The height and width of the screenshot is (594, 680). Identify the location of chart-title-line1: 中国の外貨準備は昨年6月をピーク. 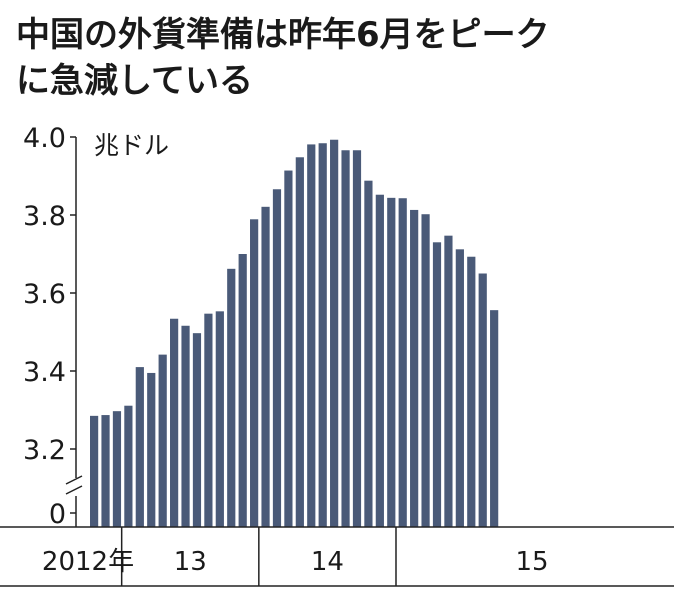
(283, 35).